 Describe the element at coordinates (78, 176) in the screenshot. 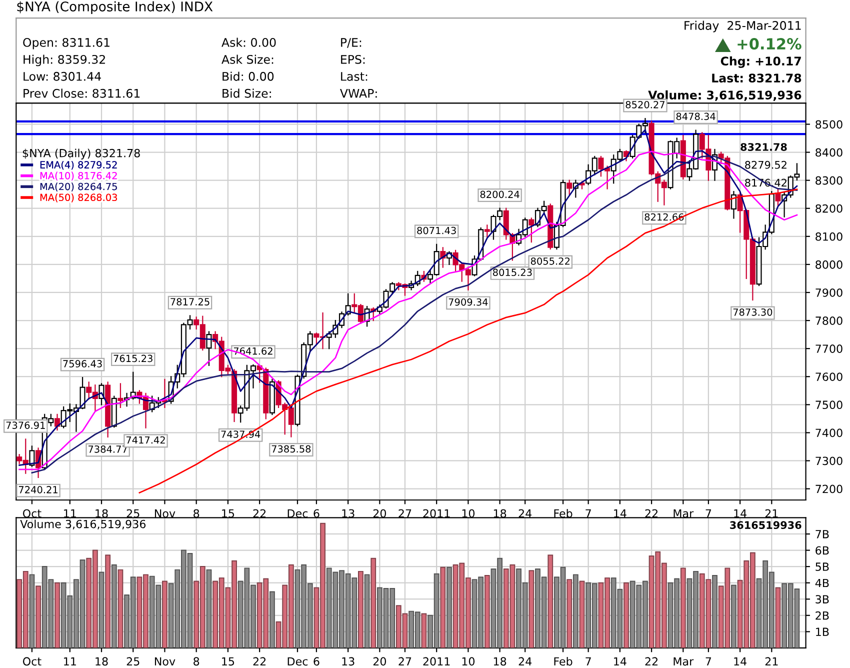

I see `legend-label: MA(10) 8176.42` at that location.